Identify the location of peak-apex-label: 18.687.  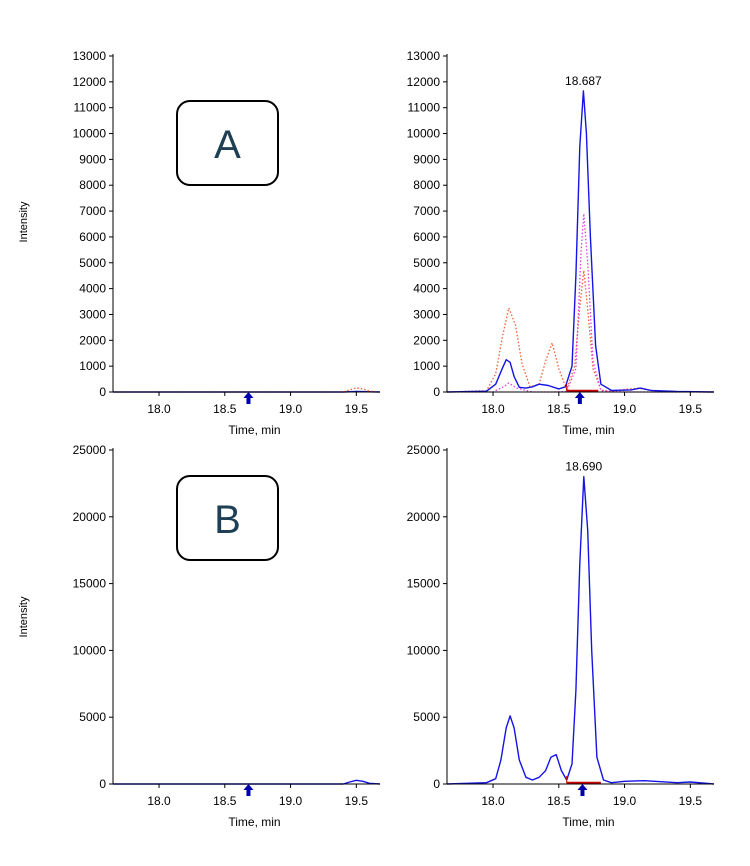
(583, 81).